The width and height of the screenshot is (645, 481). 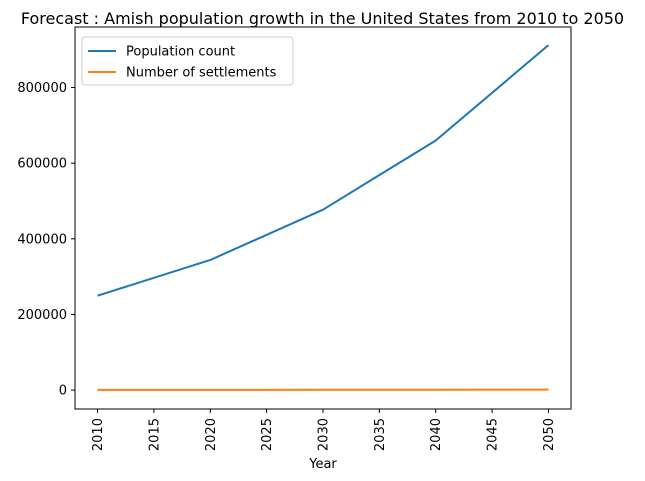 I want to click on x-axis-label: Year, so click(x=322, y=464).